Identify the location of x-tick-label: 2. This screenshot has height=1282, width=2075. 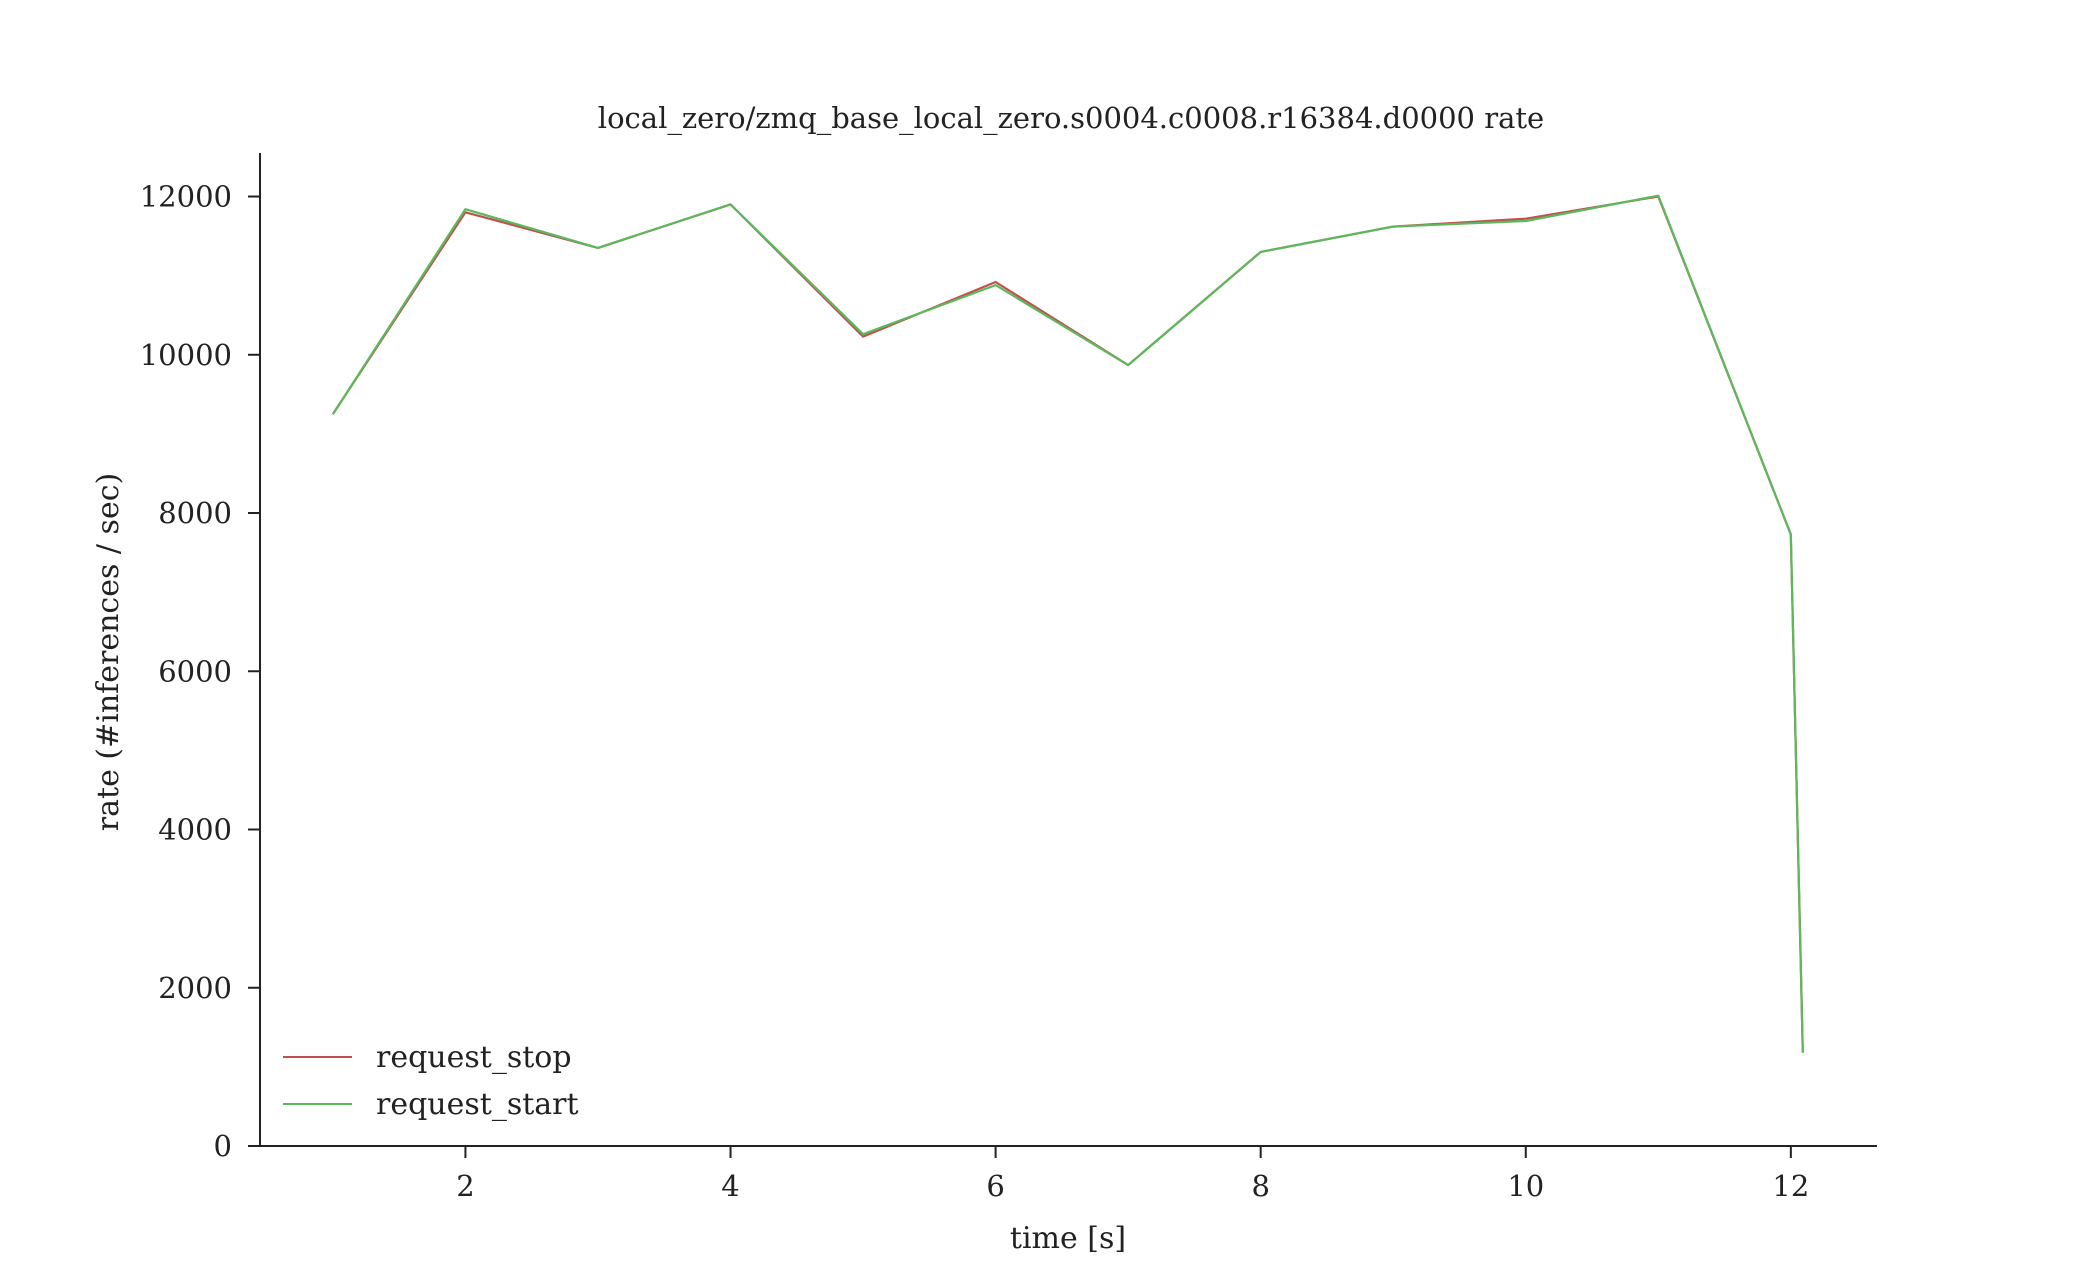
(465, 1186).